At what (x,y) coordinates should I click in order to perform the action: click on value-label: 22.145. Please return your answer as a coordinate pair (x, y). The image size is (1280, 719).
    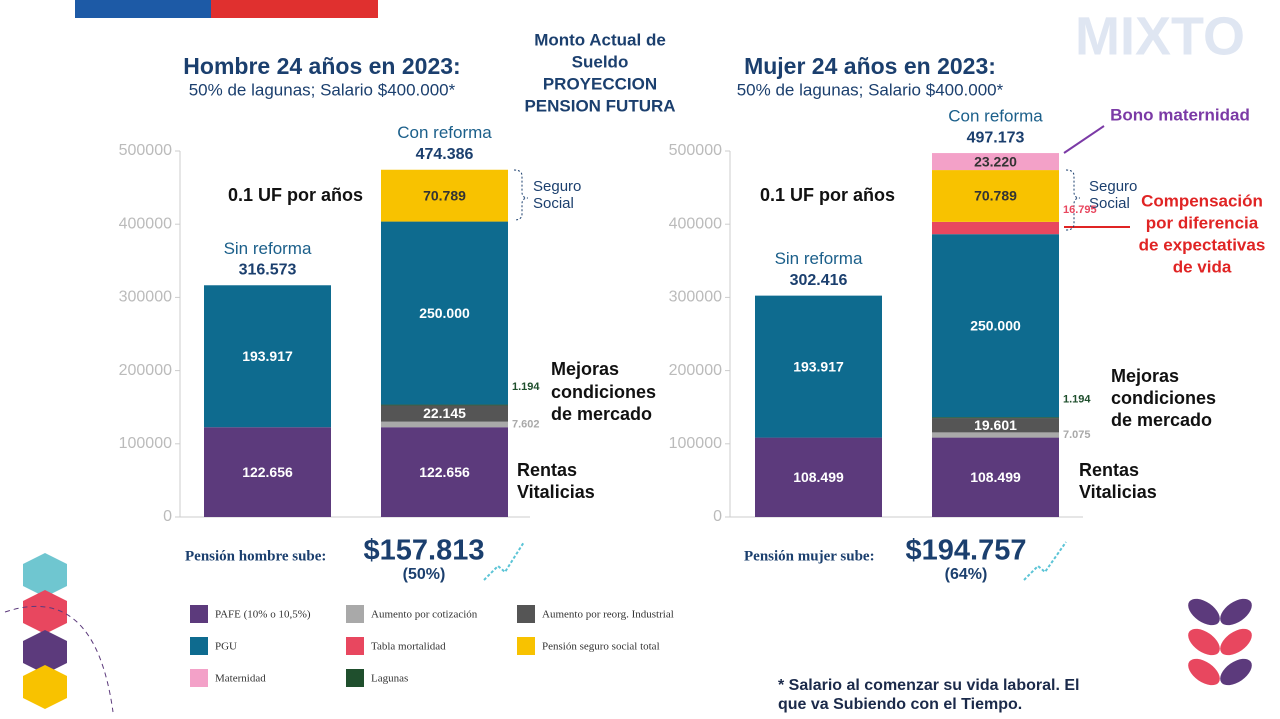
    Looking at the image, I should click on (444, 413).